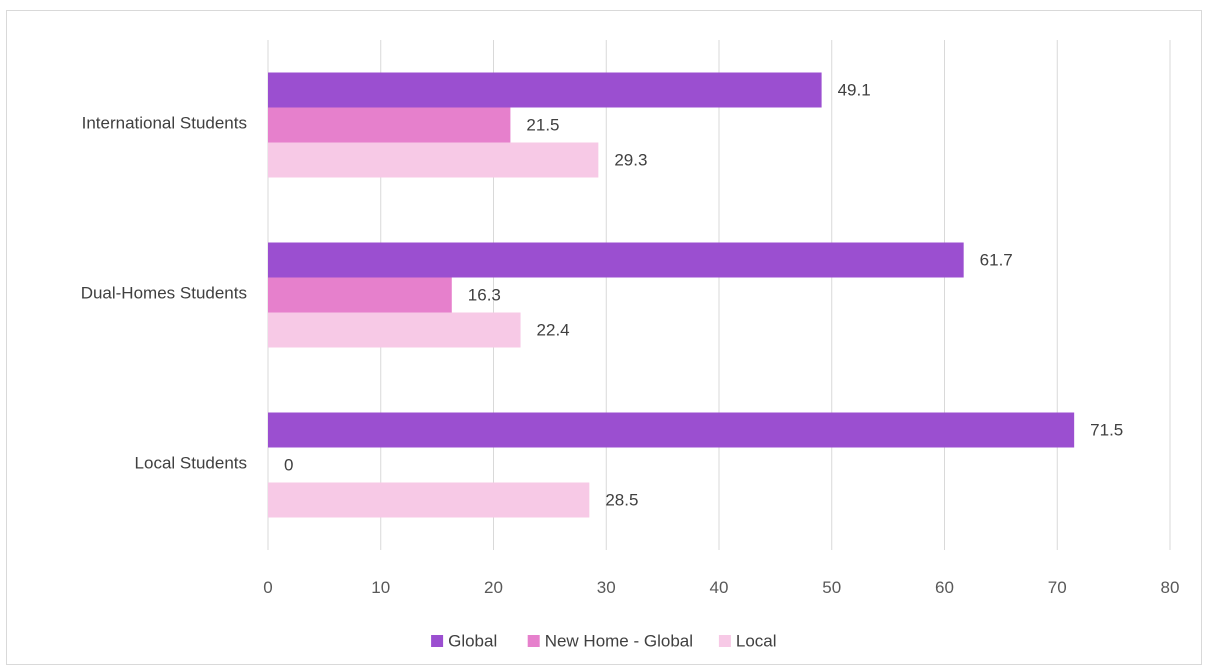 This screenshot has height=668, width=1206. What do you see at coordinates (616, 260) in the screenshot?
I see `bar-global-dual-homes-students` at bounding box center [616, 260].